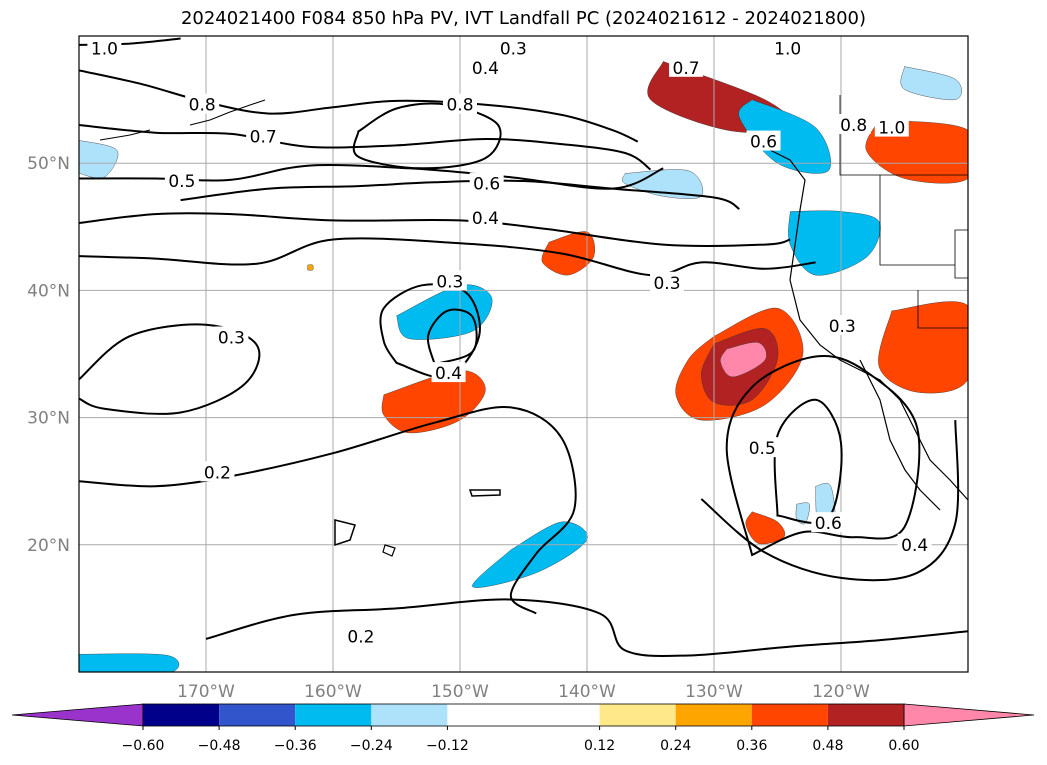 The width and height of the screenshot is (1047, 765). What do you see at coordinates (841, 692) in the screenshot?
I see `lon-tick-label: 120°W` at bounding box center [841, 692].